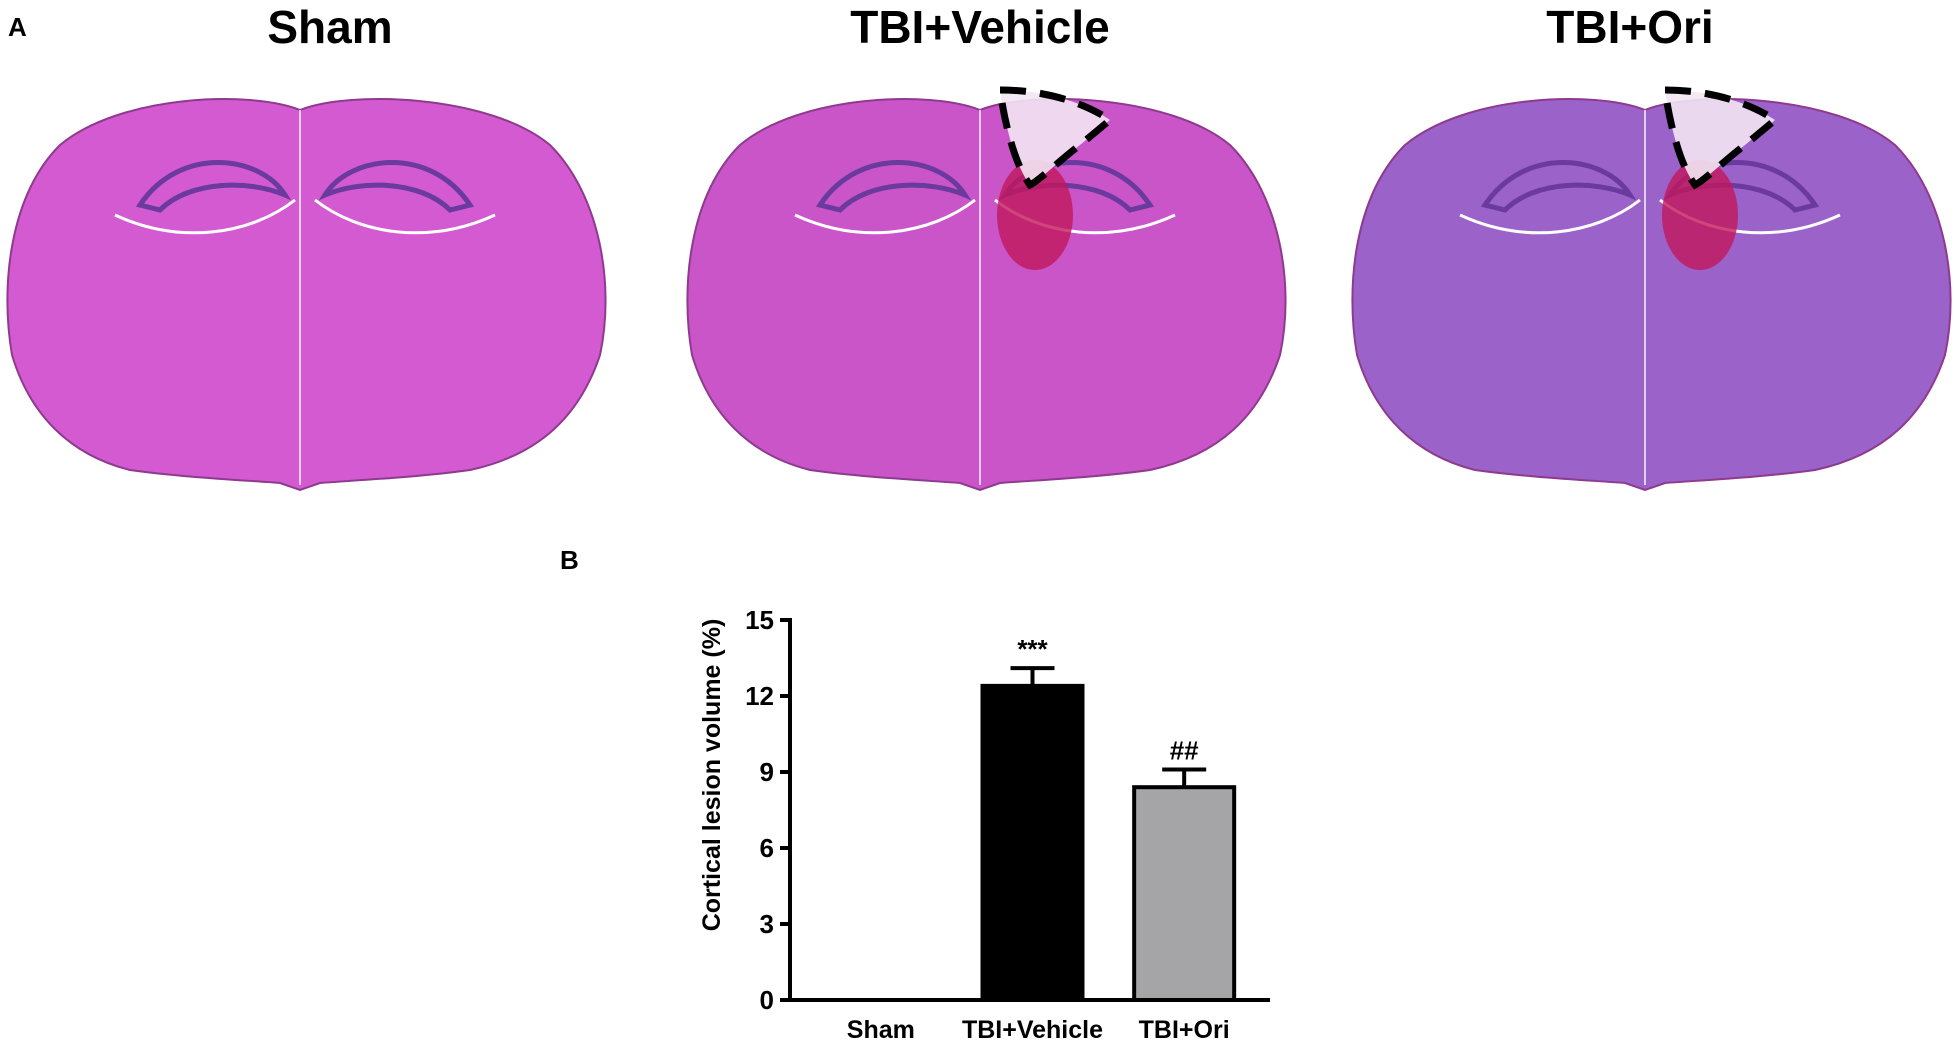 The height and width of the screenshot is (1047, 1955). What do you see at coordinates (17, 27) in the screenshot?
I see `panel-a-label: A` at bounding box center [17, 27].